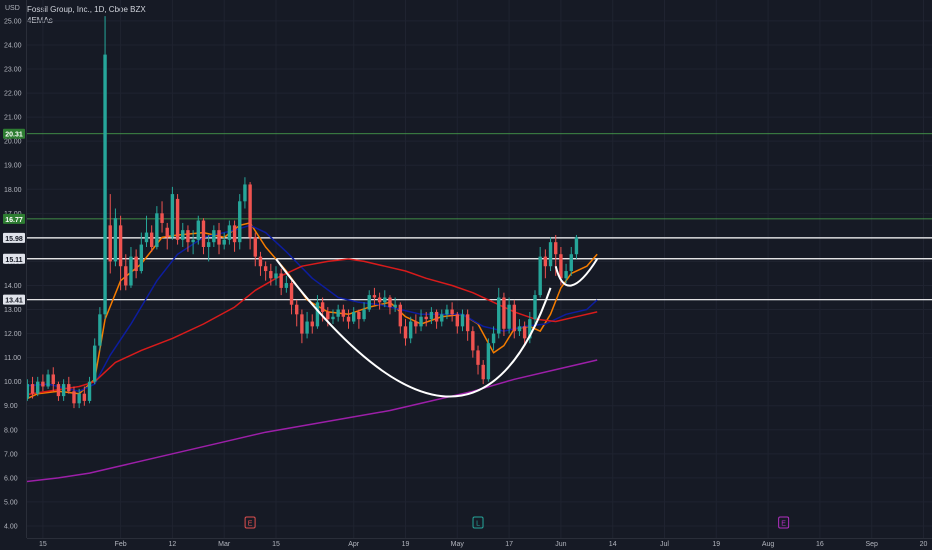 The width and height of the screenshot is (932, 550). I want to click on y-tick-label: 9.00, so click(11, 406).